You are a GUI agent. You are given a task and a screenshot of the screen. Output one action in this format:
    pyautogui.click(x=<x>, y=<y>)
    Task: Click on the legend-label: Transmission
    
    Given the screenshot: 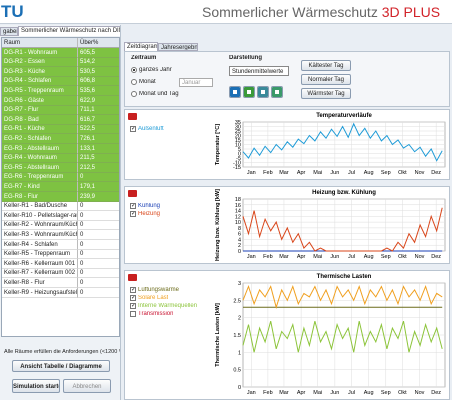 What is the action you would take?
    pyautogui.click(x=156, y=314)
    